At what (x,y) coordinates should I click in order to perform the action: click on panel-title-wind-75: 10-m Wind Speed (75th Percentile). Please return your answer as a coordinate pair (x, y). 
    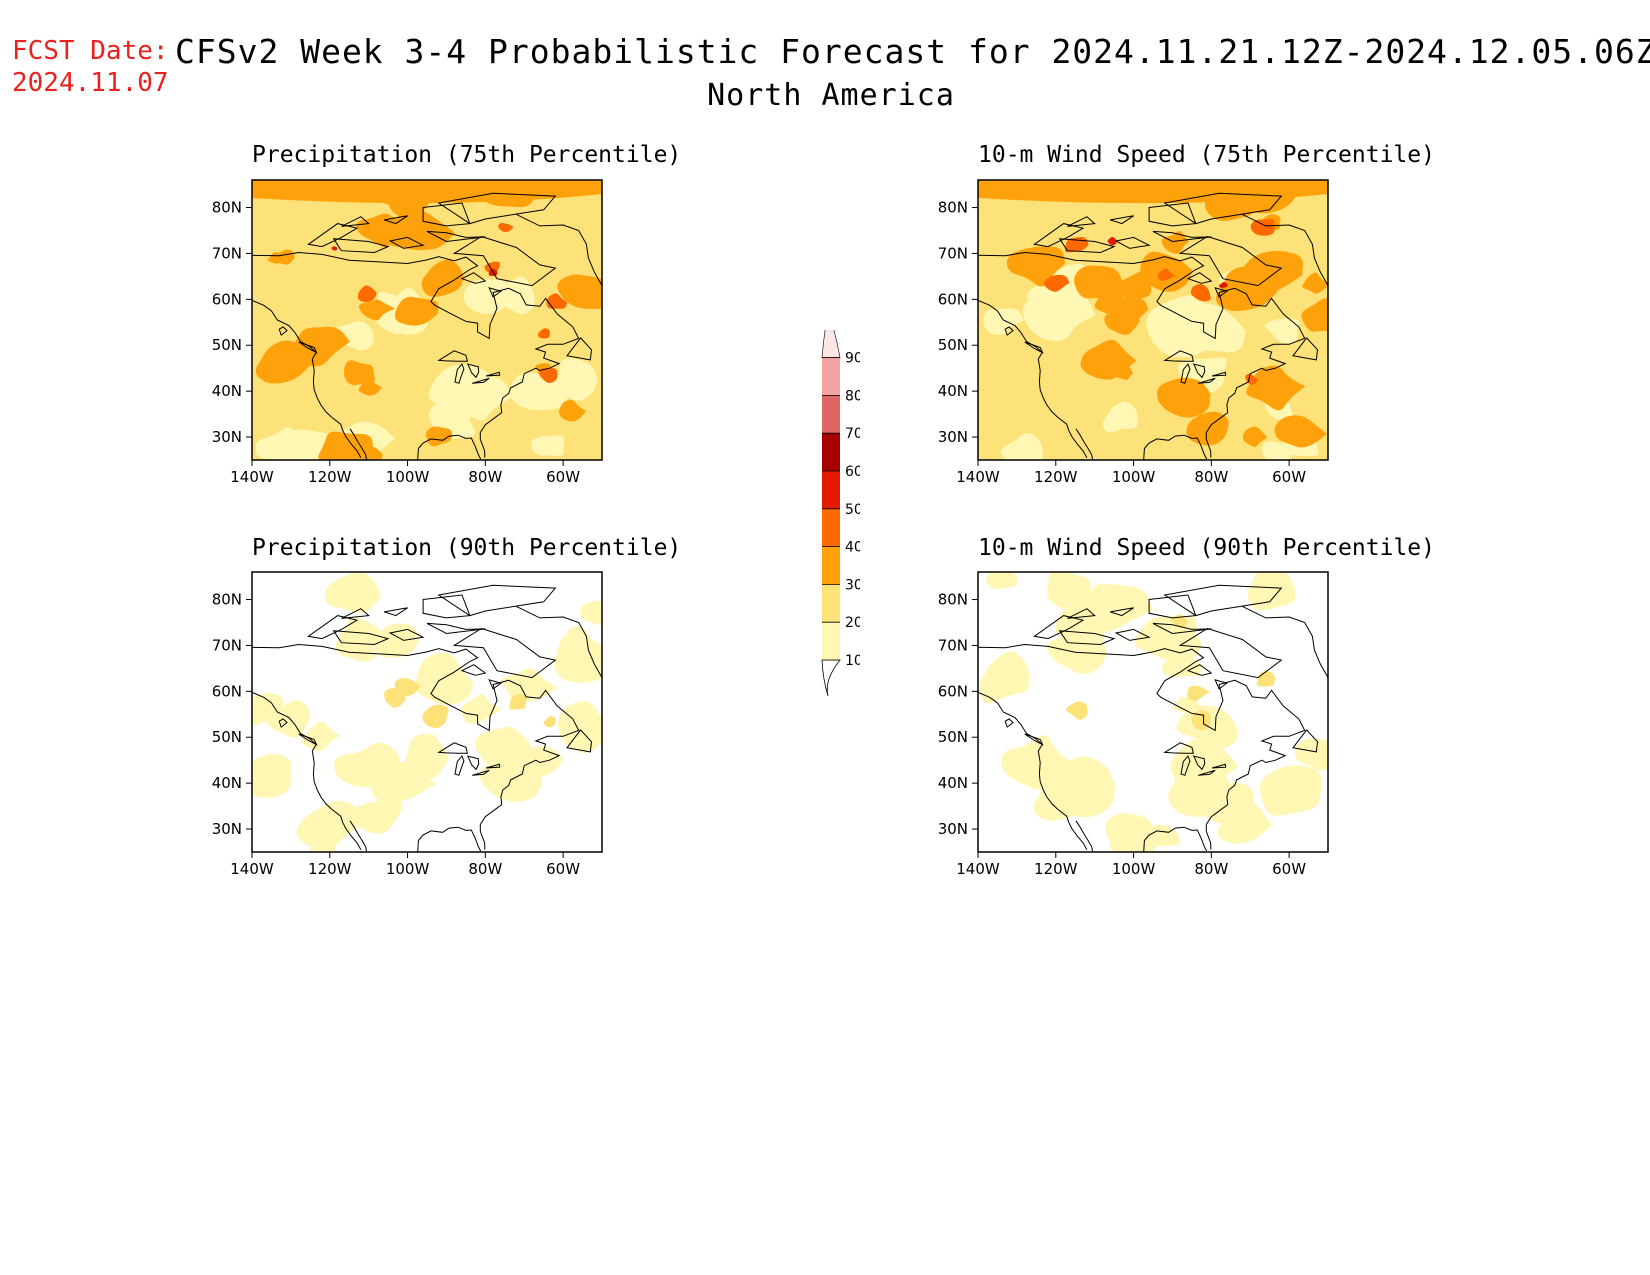
    Looking at the image, I should click on (1206, 155).